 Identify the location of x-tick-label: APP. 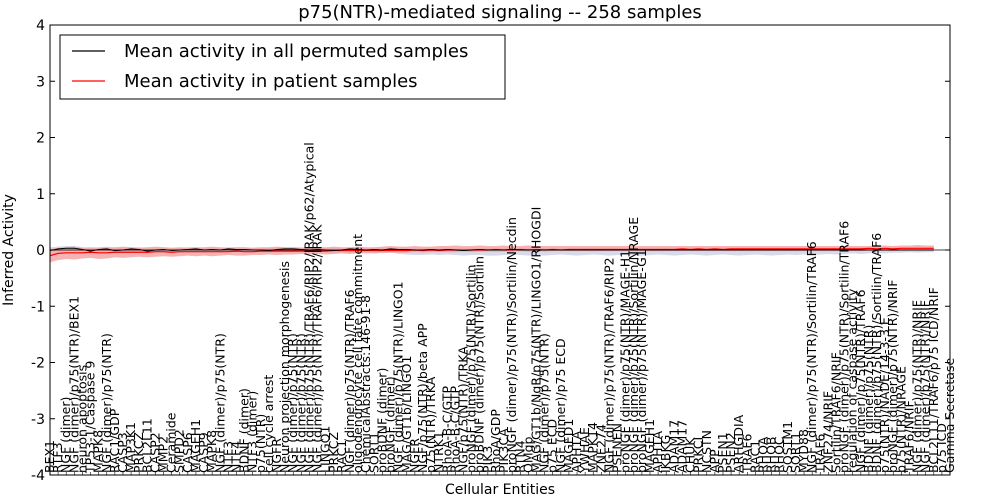
(714, 461).